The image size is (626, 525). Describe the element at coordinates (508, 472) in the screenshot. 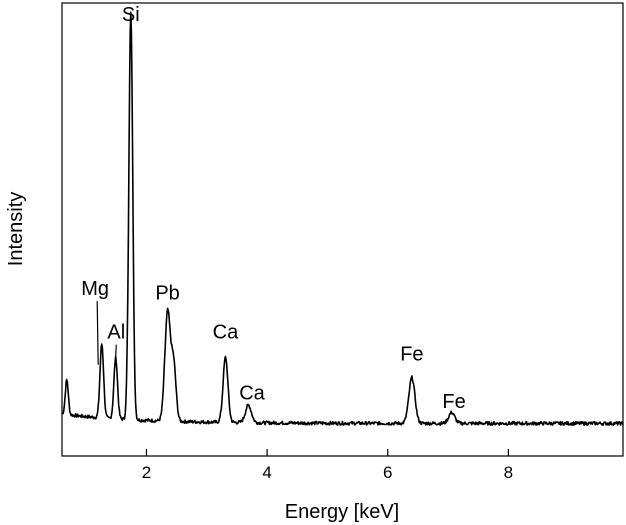

I see `x-tick-label: 8` at that location.